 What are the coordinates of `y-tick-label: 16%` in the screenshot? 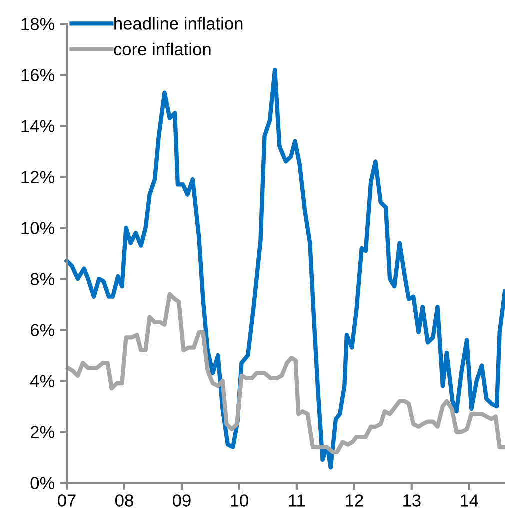 It's located at (38, 75).